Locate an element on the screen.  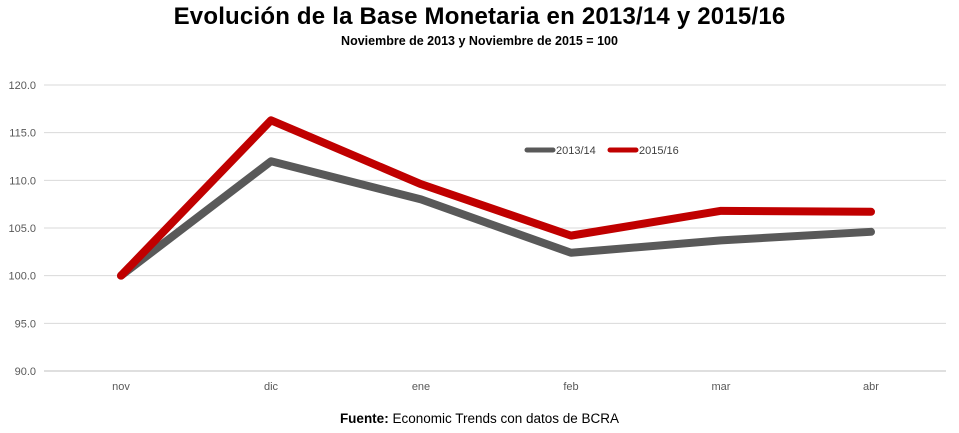
y-tick-label: 90.0 is located at coordinates (25, 372).